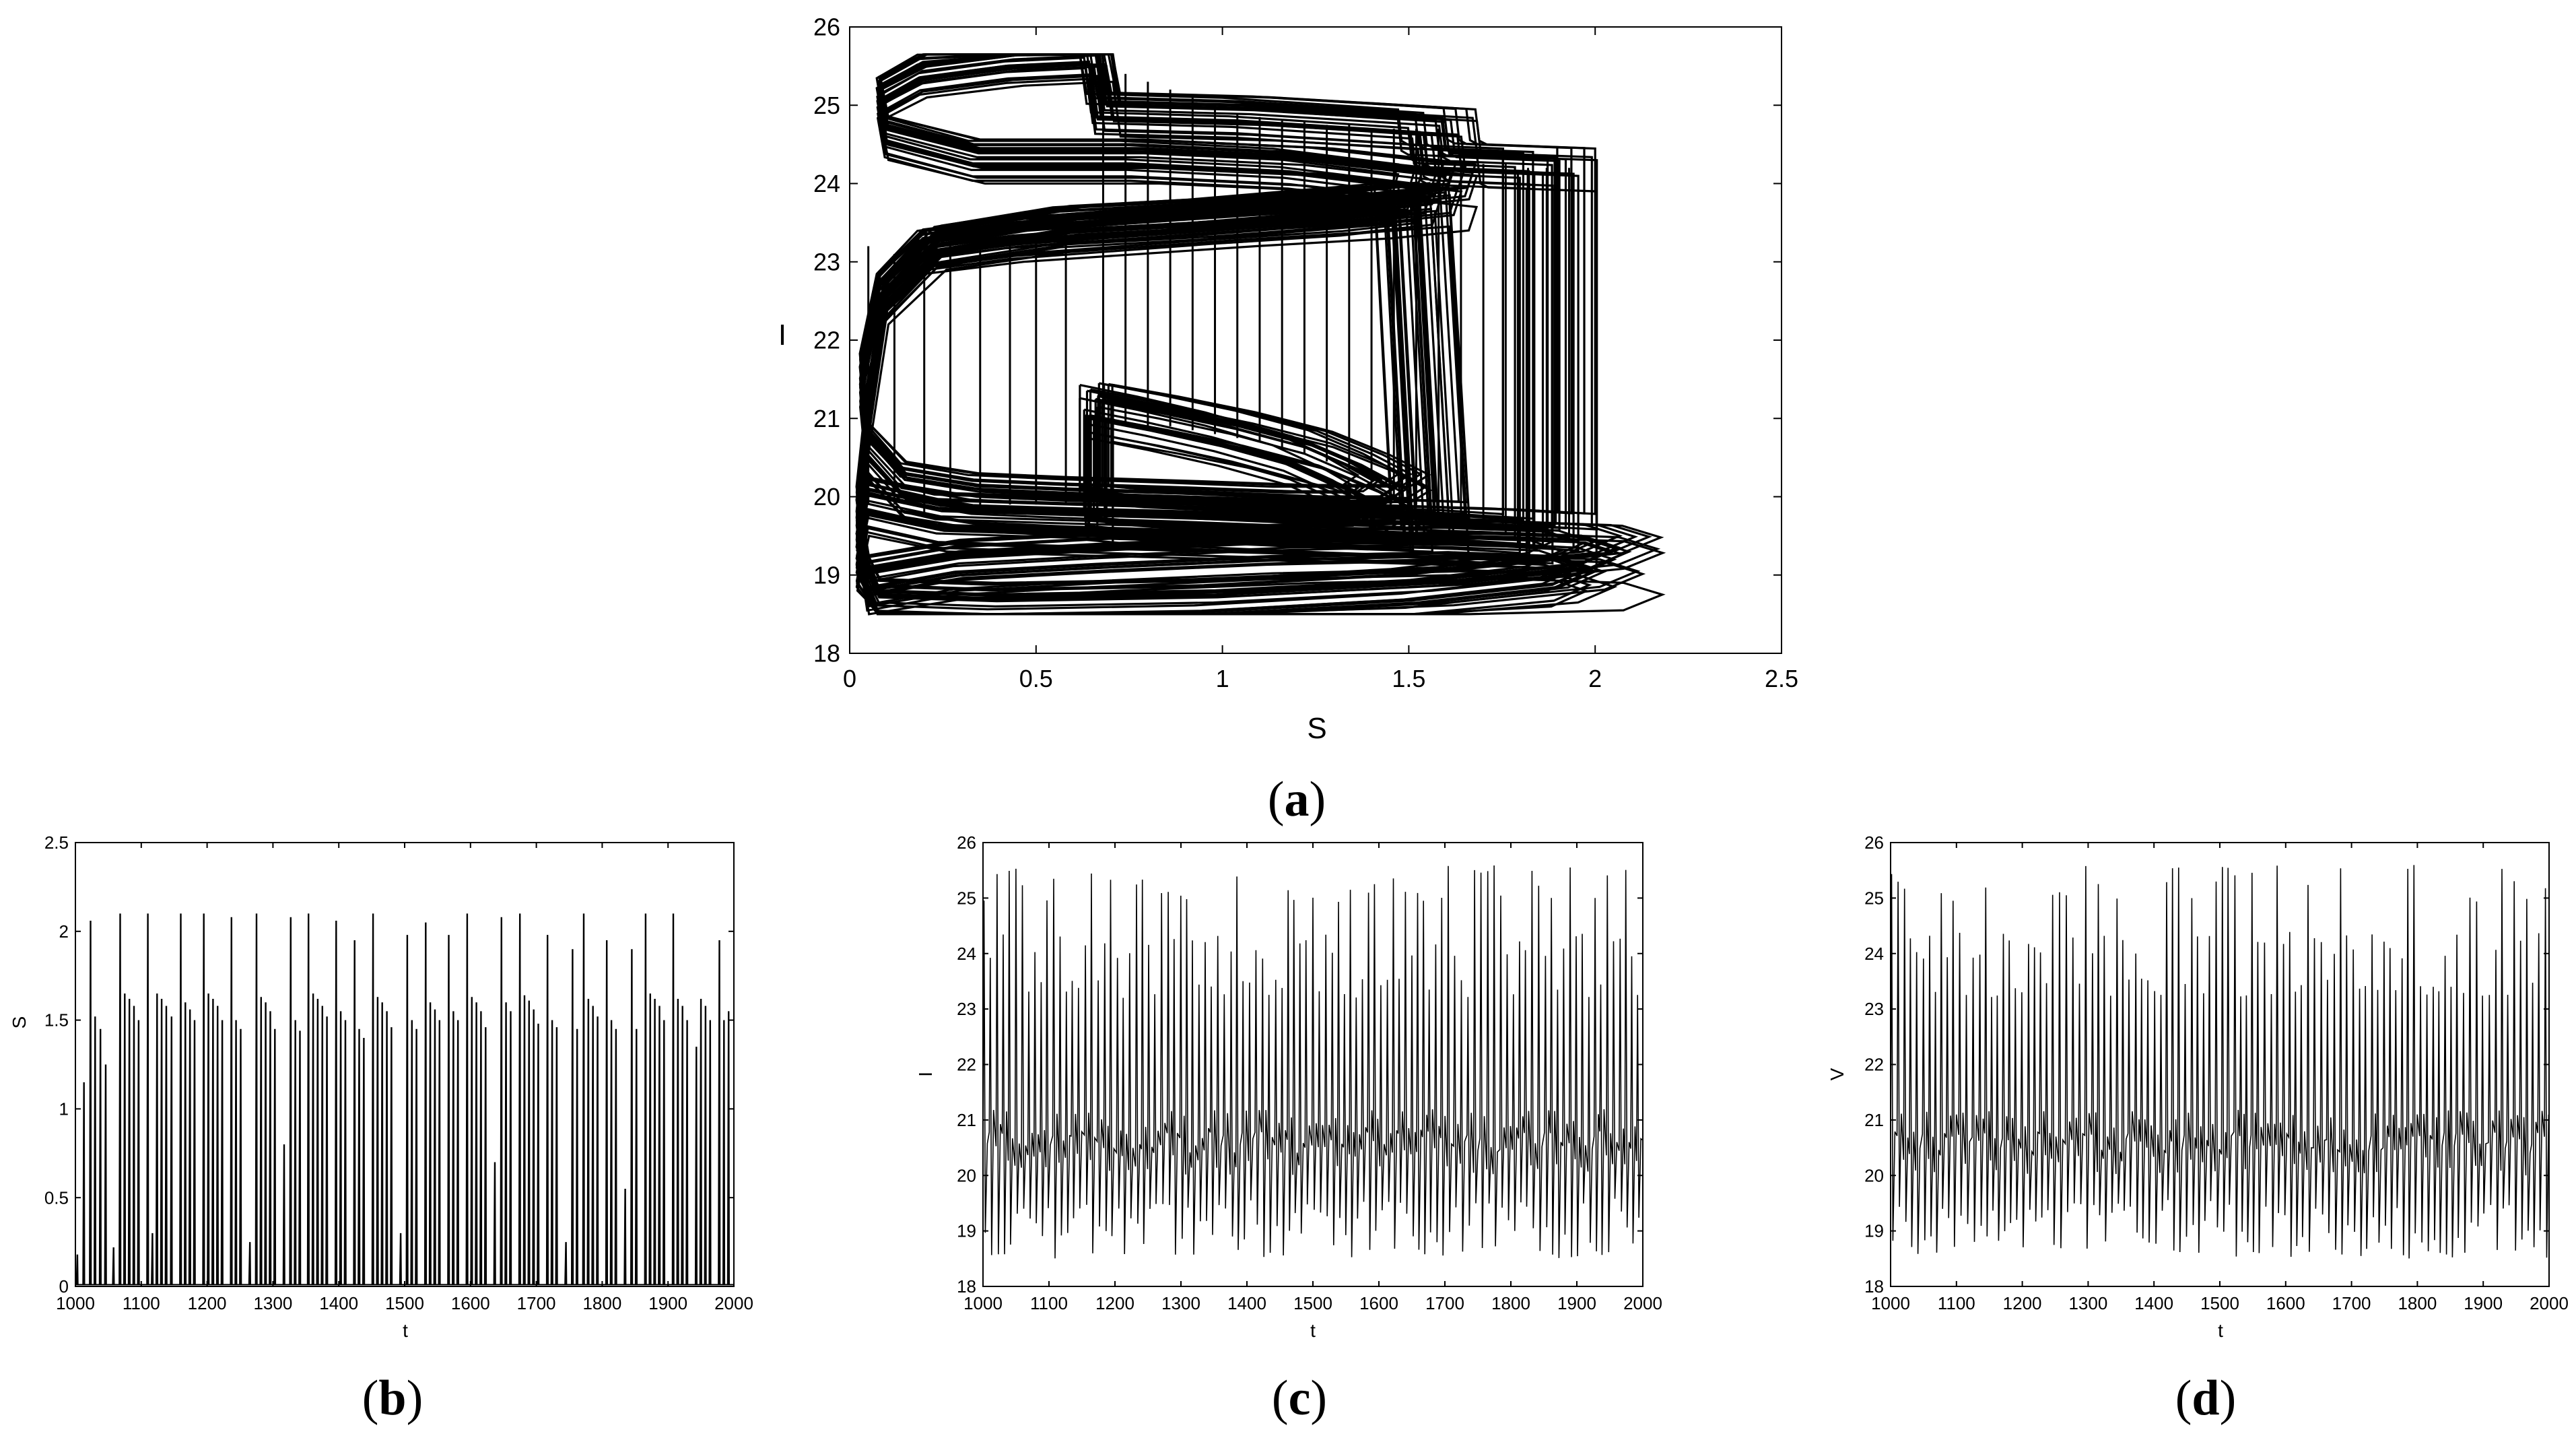  What do you see at coordinates (2087, 1303) in the screenshot?
I see `x-tick-label-d: 1300` at bounding box center [2087, 1303].